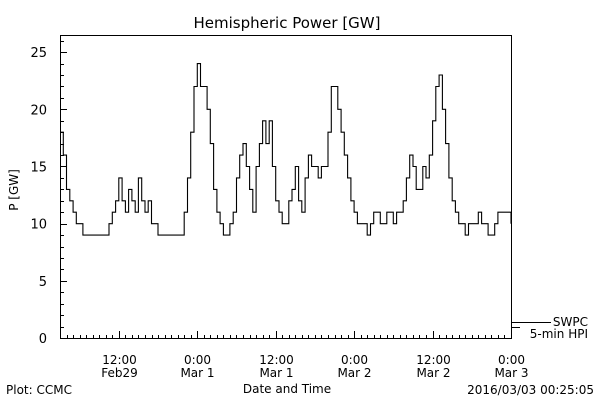 This screenshot has width=600, height=400. I want to click on y-tick-label: 25, so click(38, 53).